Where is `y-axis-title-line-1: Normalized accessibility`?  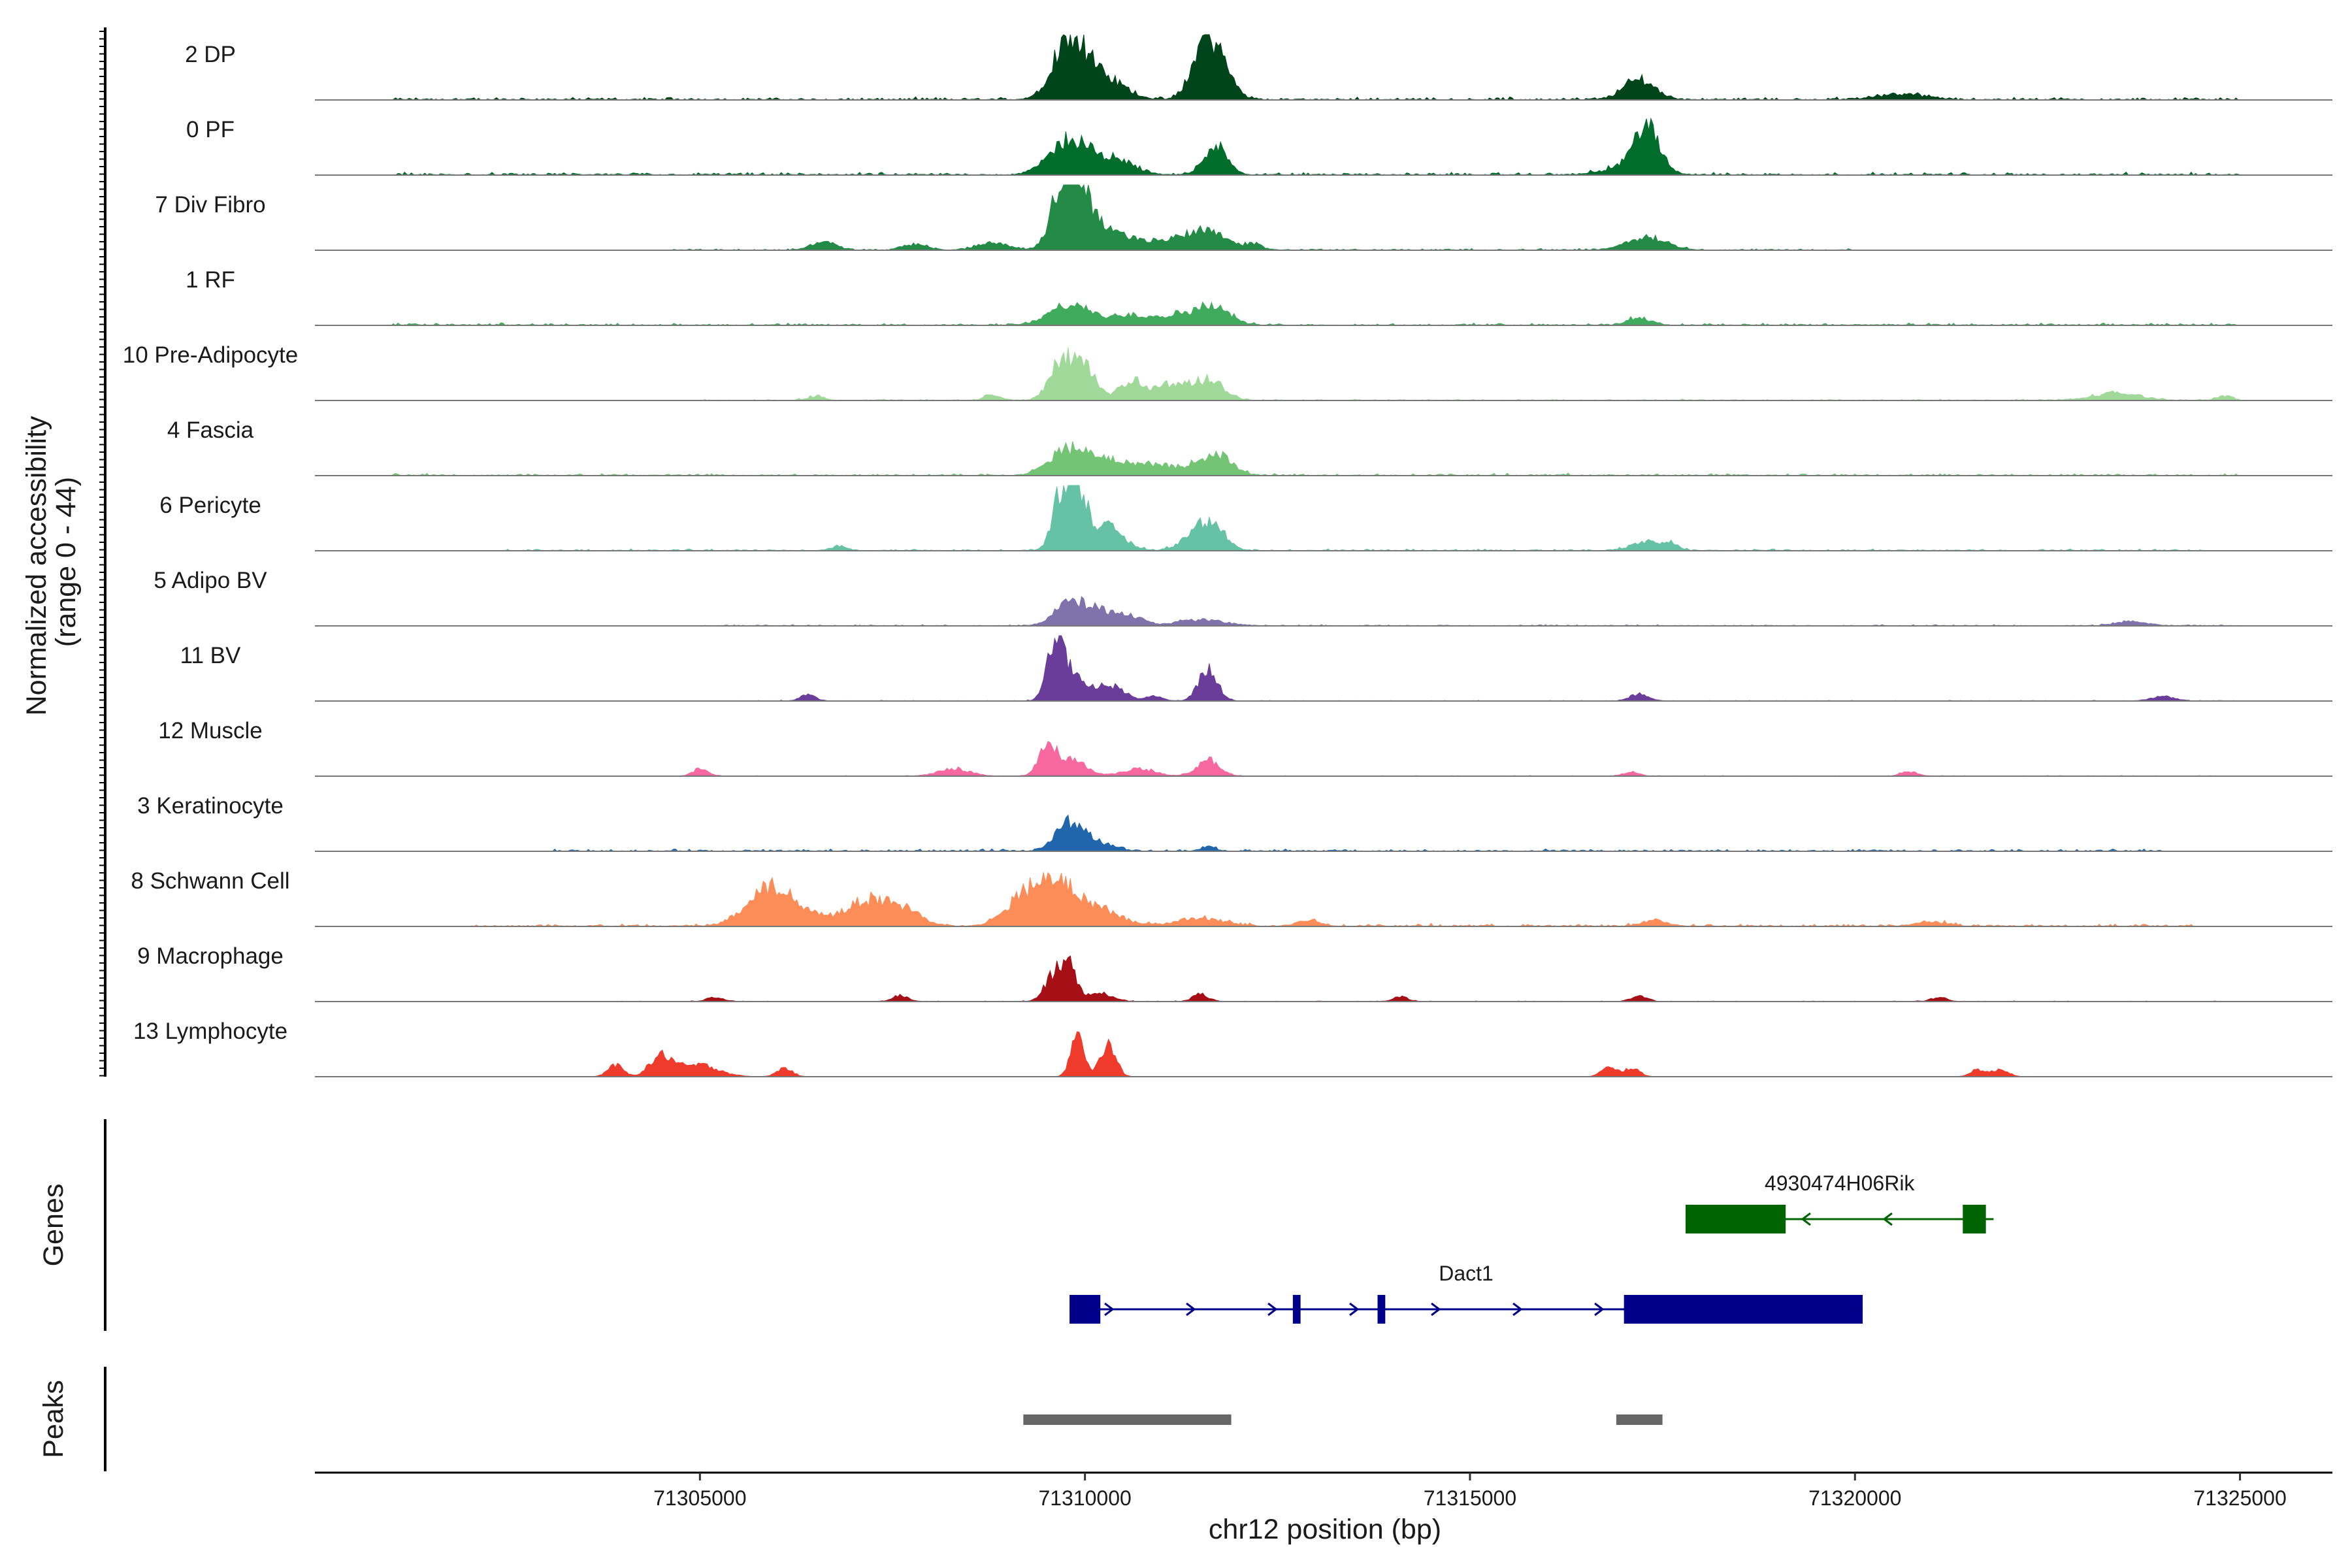
y-axis-title-line-1: Normalized accessibility is located at coordinates (36, 565).